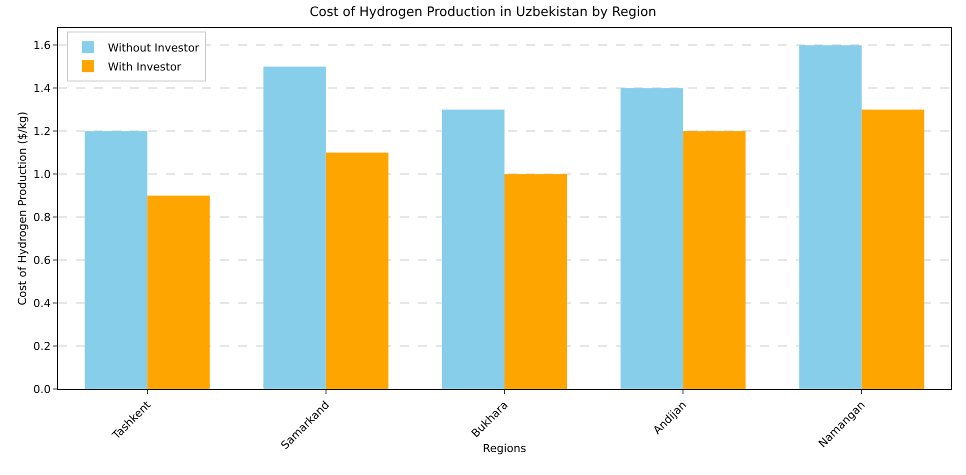 The height and width of the screenshot is (475, 966). What do you see at coordinates (42, 346) in the screenshot?
I see `y-tick-label: 0.2` at bounding box center [42, 346].